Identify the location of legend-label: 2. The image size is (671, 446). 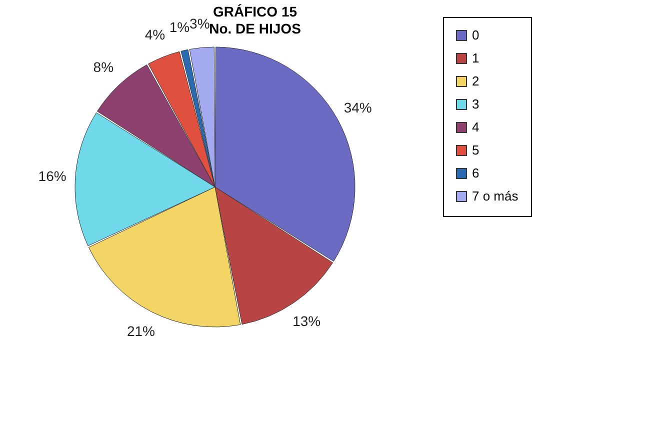
(476, 81).